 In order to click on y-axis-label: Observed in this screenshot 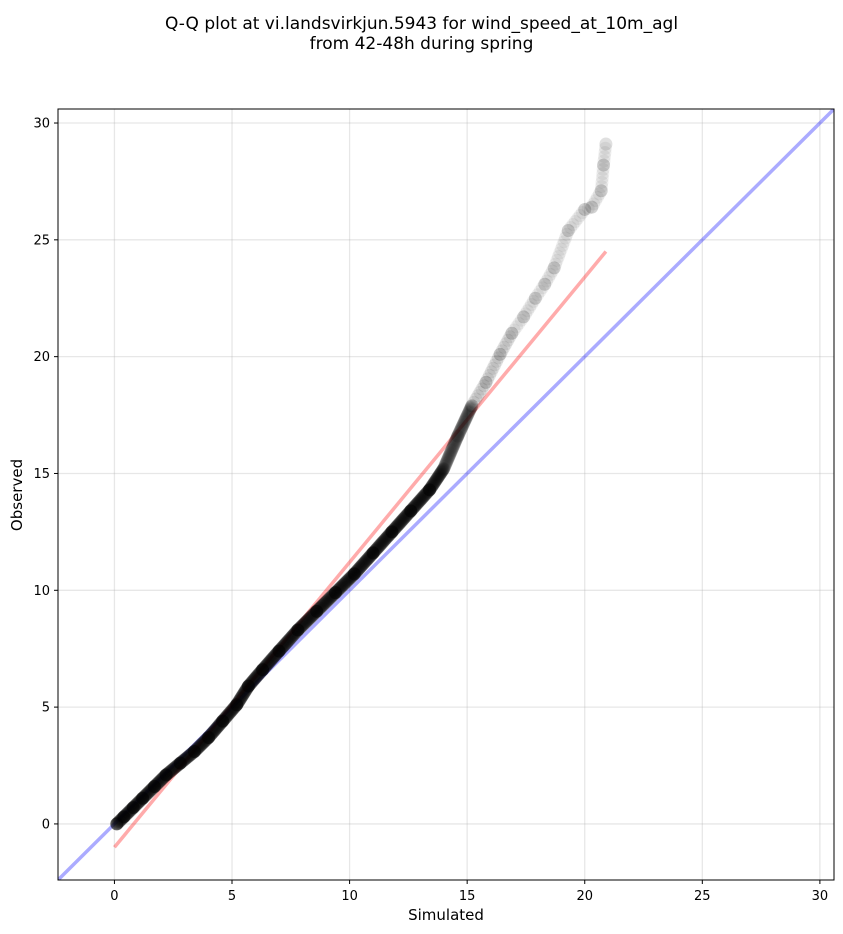, I will do `click(17, 495)`.